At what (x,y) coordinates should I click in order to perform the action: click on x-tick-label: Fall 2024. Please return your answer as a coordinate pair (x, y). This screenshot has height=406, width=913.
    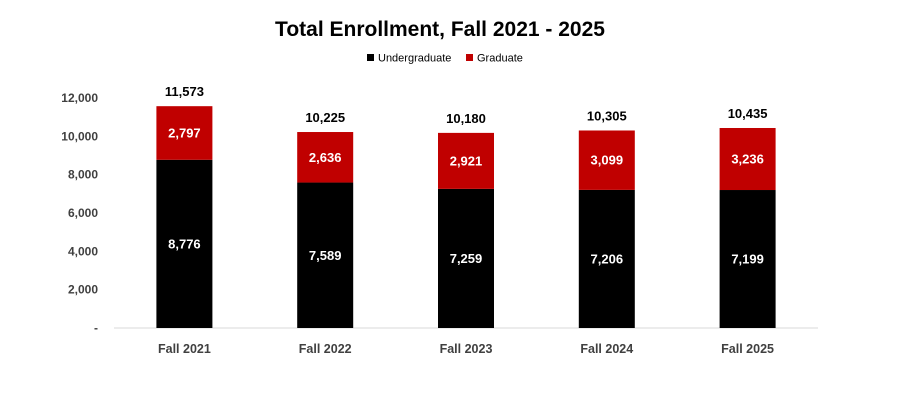
    Looking at the image, I should click on (606, 349).